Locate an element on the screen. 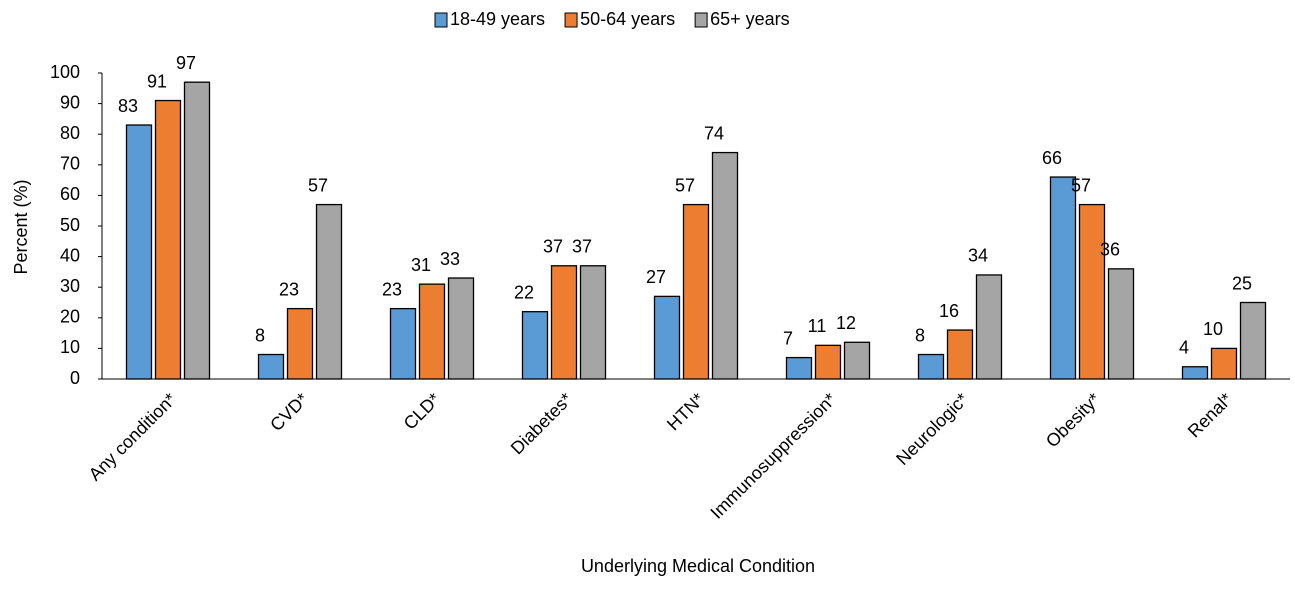 This screenshot has height=603, width=1295. x-tick-label: Diabetes* is located at coordinates (541, 423).